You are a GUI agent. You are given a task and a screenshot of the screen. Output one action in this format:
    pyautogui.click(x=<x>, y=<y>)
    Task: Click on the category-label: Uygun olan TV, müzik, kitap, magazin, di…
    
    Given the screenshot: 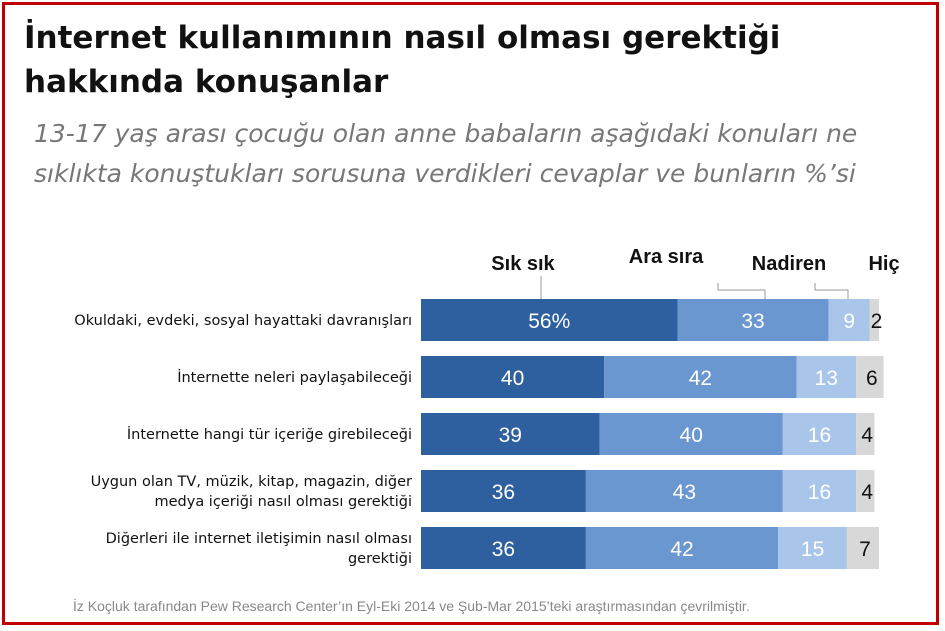 What is the action you would take?
    pyautogui.click(x=251, y=482)
    